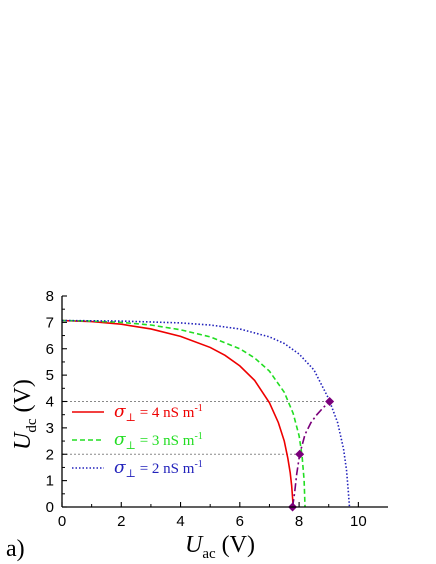  Describe the element at coordinates (50, 481) in the screenshot. I see `y-tick-label: 1` at that location.